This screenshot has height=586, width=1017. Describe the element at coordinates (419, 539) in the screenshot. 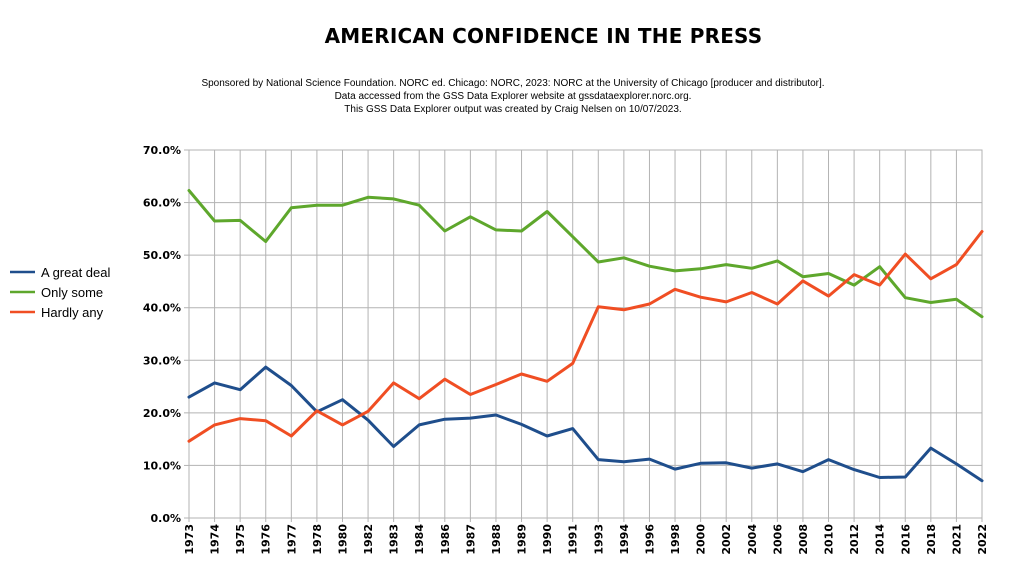

I see `x-tick-label: 1984` at that location.